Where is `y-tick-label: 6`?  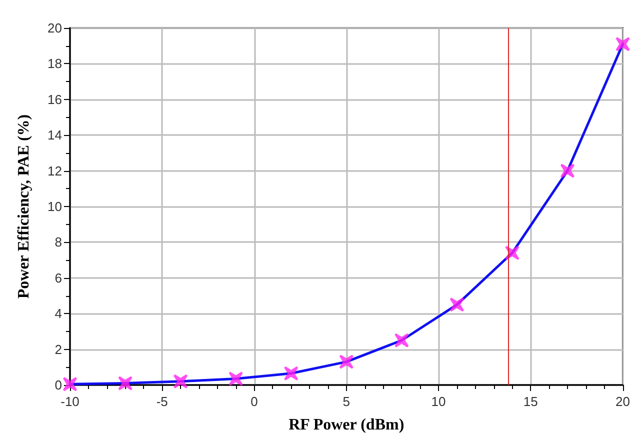
y-tick-label: 6 is located at coordinates (58, 278).